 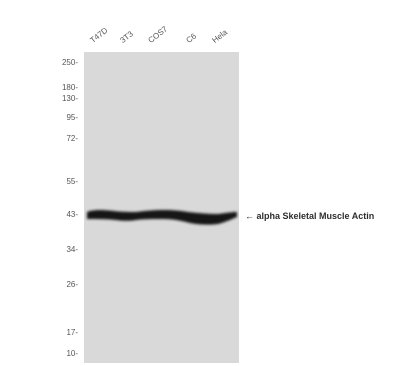 I want to click on marker-95: 95-, so click(x=72, y=117).